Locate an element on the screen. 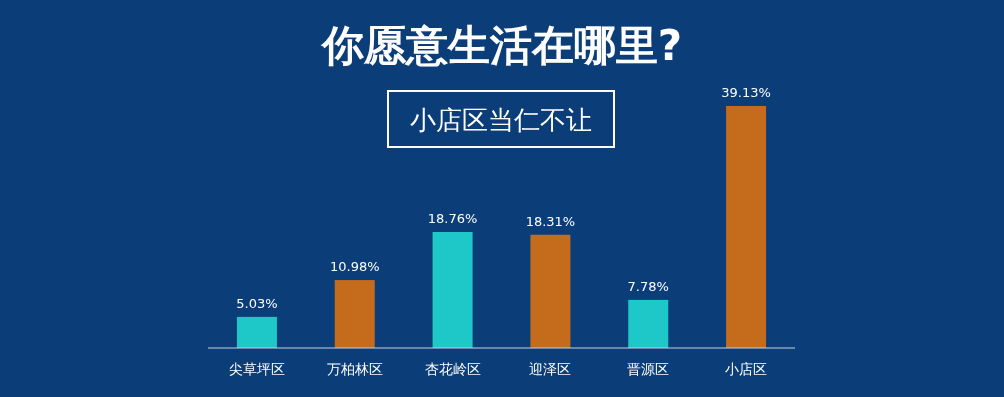 This screenshot has height=397, width=1004. x-tick-label: 迎泽区 is located at coordinates (550, 369).